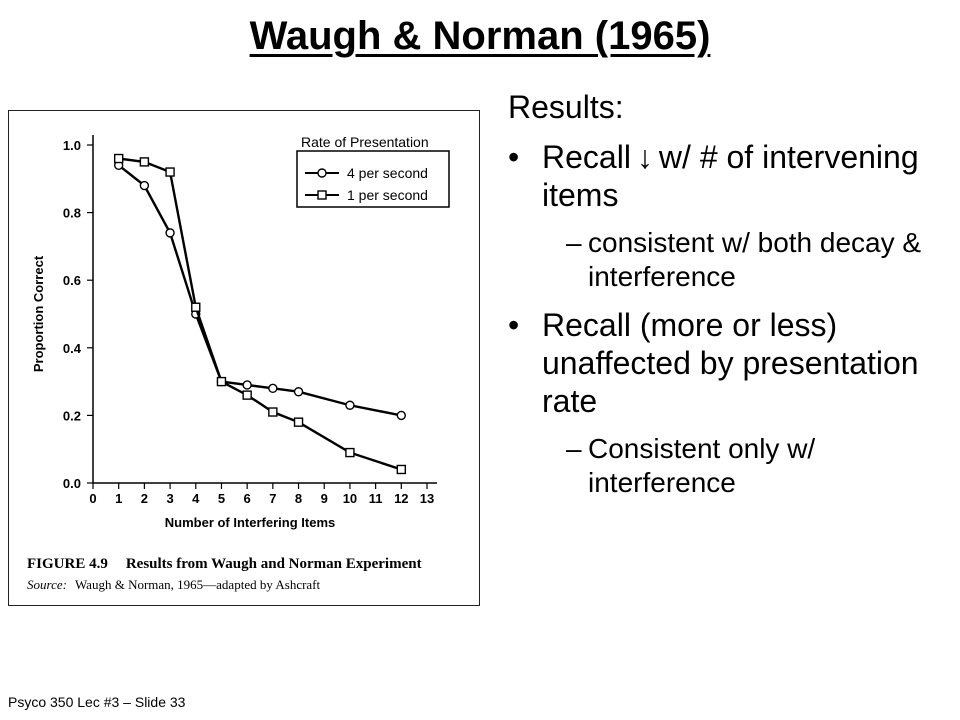 The image size is (960, 720). What do you see at coordinates (365, 142) in the screenshot?
I see `legend-title: Rate of Presentation` at bounding box center [365, 142].